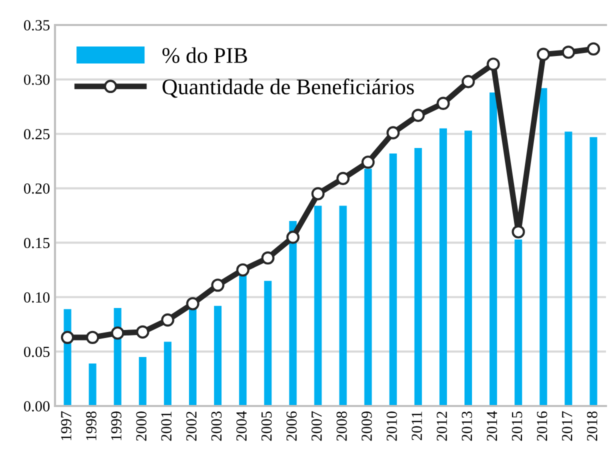 Image resolution: width=611 pixels, height=458 pixels. I want to click on x-tick-label: 2011, so click(417, 426).